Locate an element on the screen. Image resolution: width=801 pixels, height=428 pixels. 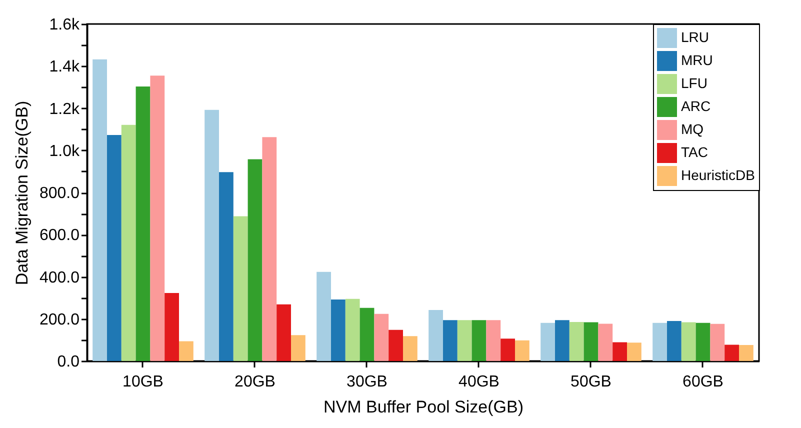
y-tick-label: 400.0 is located at coordinates (59, 277).